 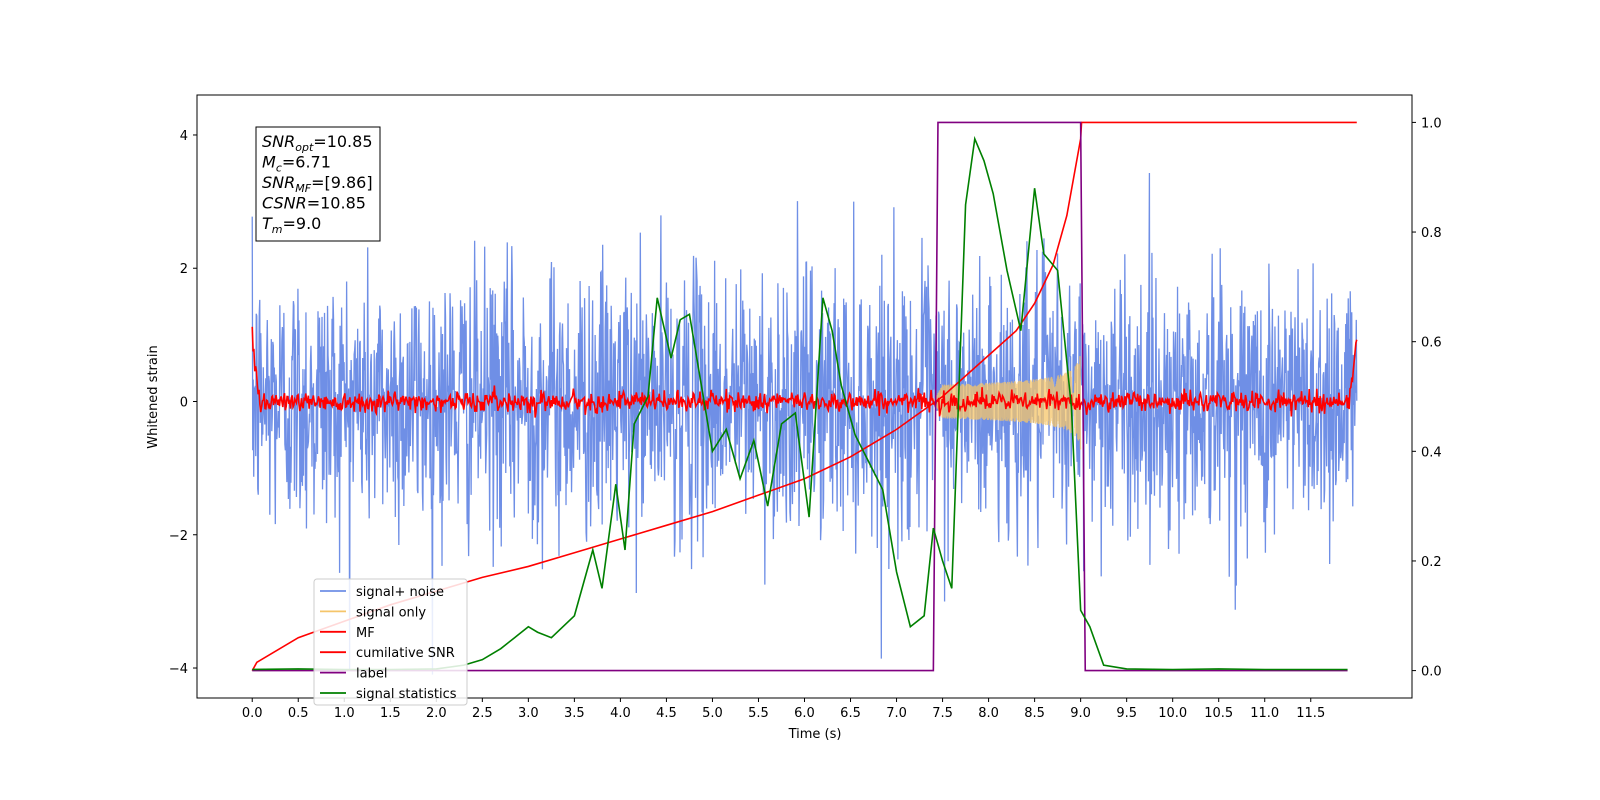 What do you see at coordinates (850, 713) in the screenshot?
I see `x-tick-label: 6.5` at bounding box center [850, 713].